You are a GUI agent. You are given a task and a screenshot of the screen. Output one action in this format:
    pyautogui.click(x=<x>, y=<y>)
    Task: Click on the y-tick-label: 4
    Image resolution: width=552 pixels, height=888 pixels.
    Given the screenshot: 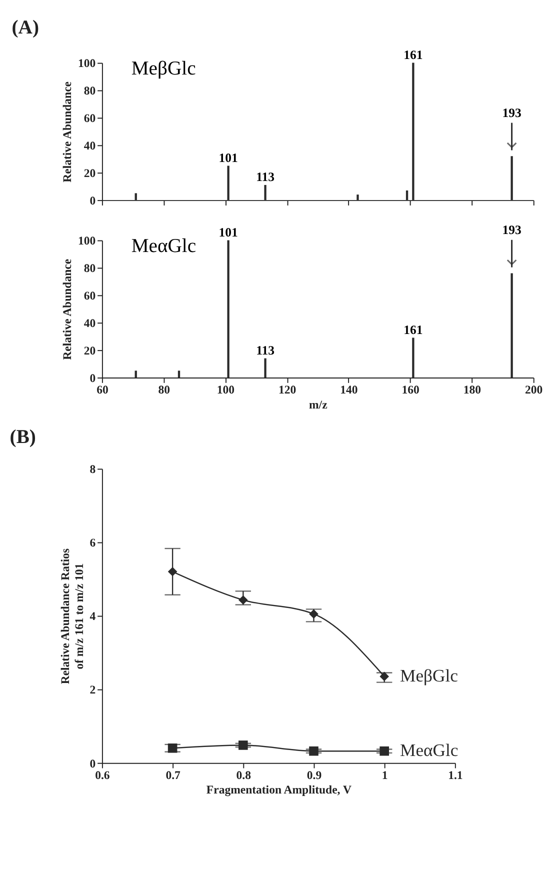 What is the action you would take?
    pyautogui.click(x=93, y=617)
    